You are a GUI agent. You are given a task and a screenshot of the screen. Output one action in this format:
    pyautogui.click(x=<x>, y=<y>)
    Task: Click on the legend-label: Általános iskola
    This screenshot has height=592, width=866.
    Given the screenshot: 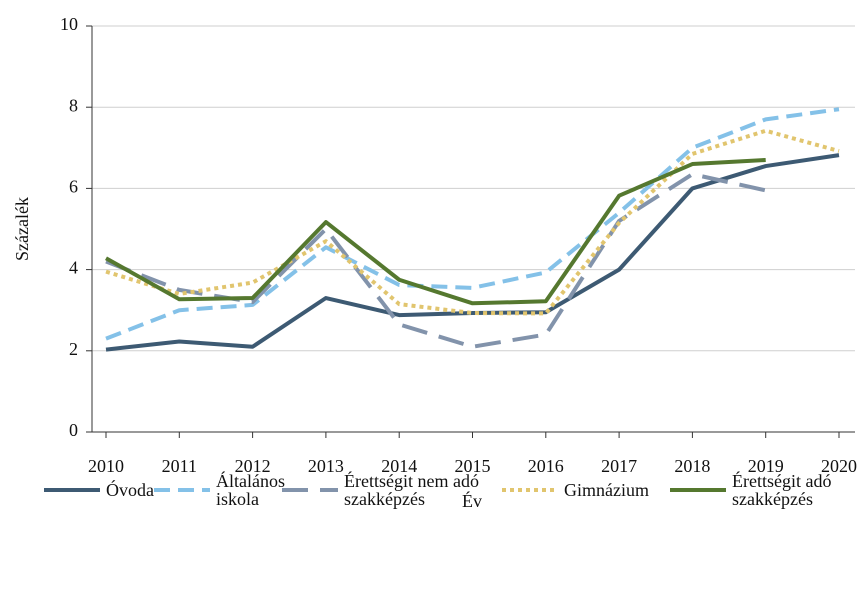 What is the action you would take?
    pyautogui.click(x=250, y=490)
    